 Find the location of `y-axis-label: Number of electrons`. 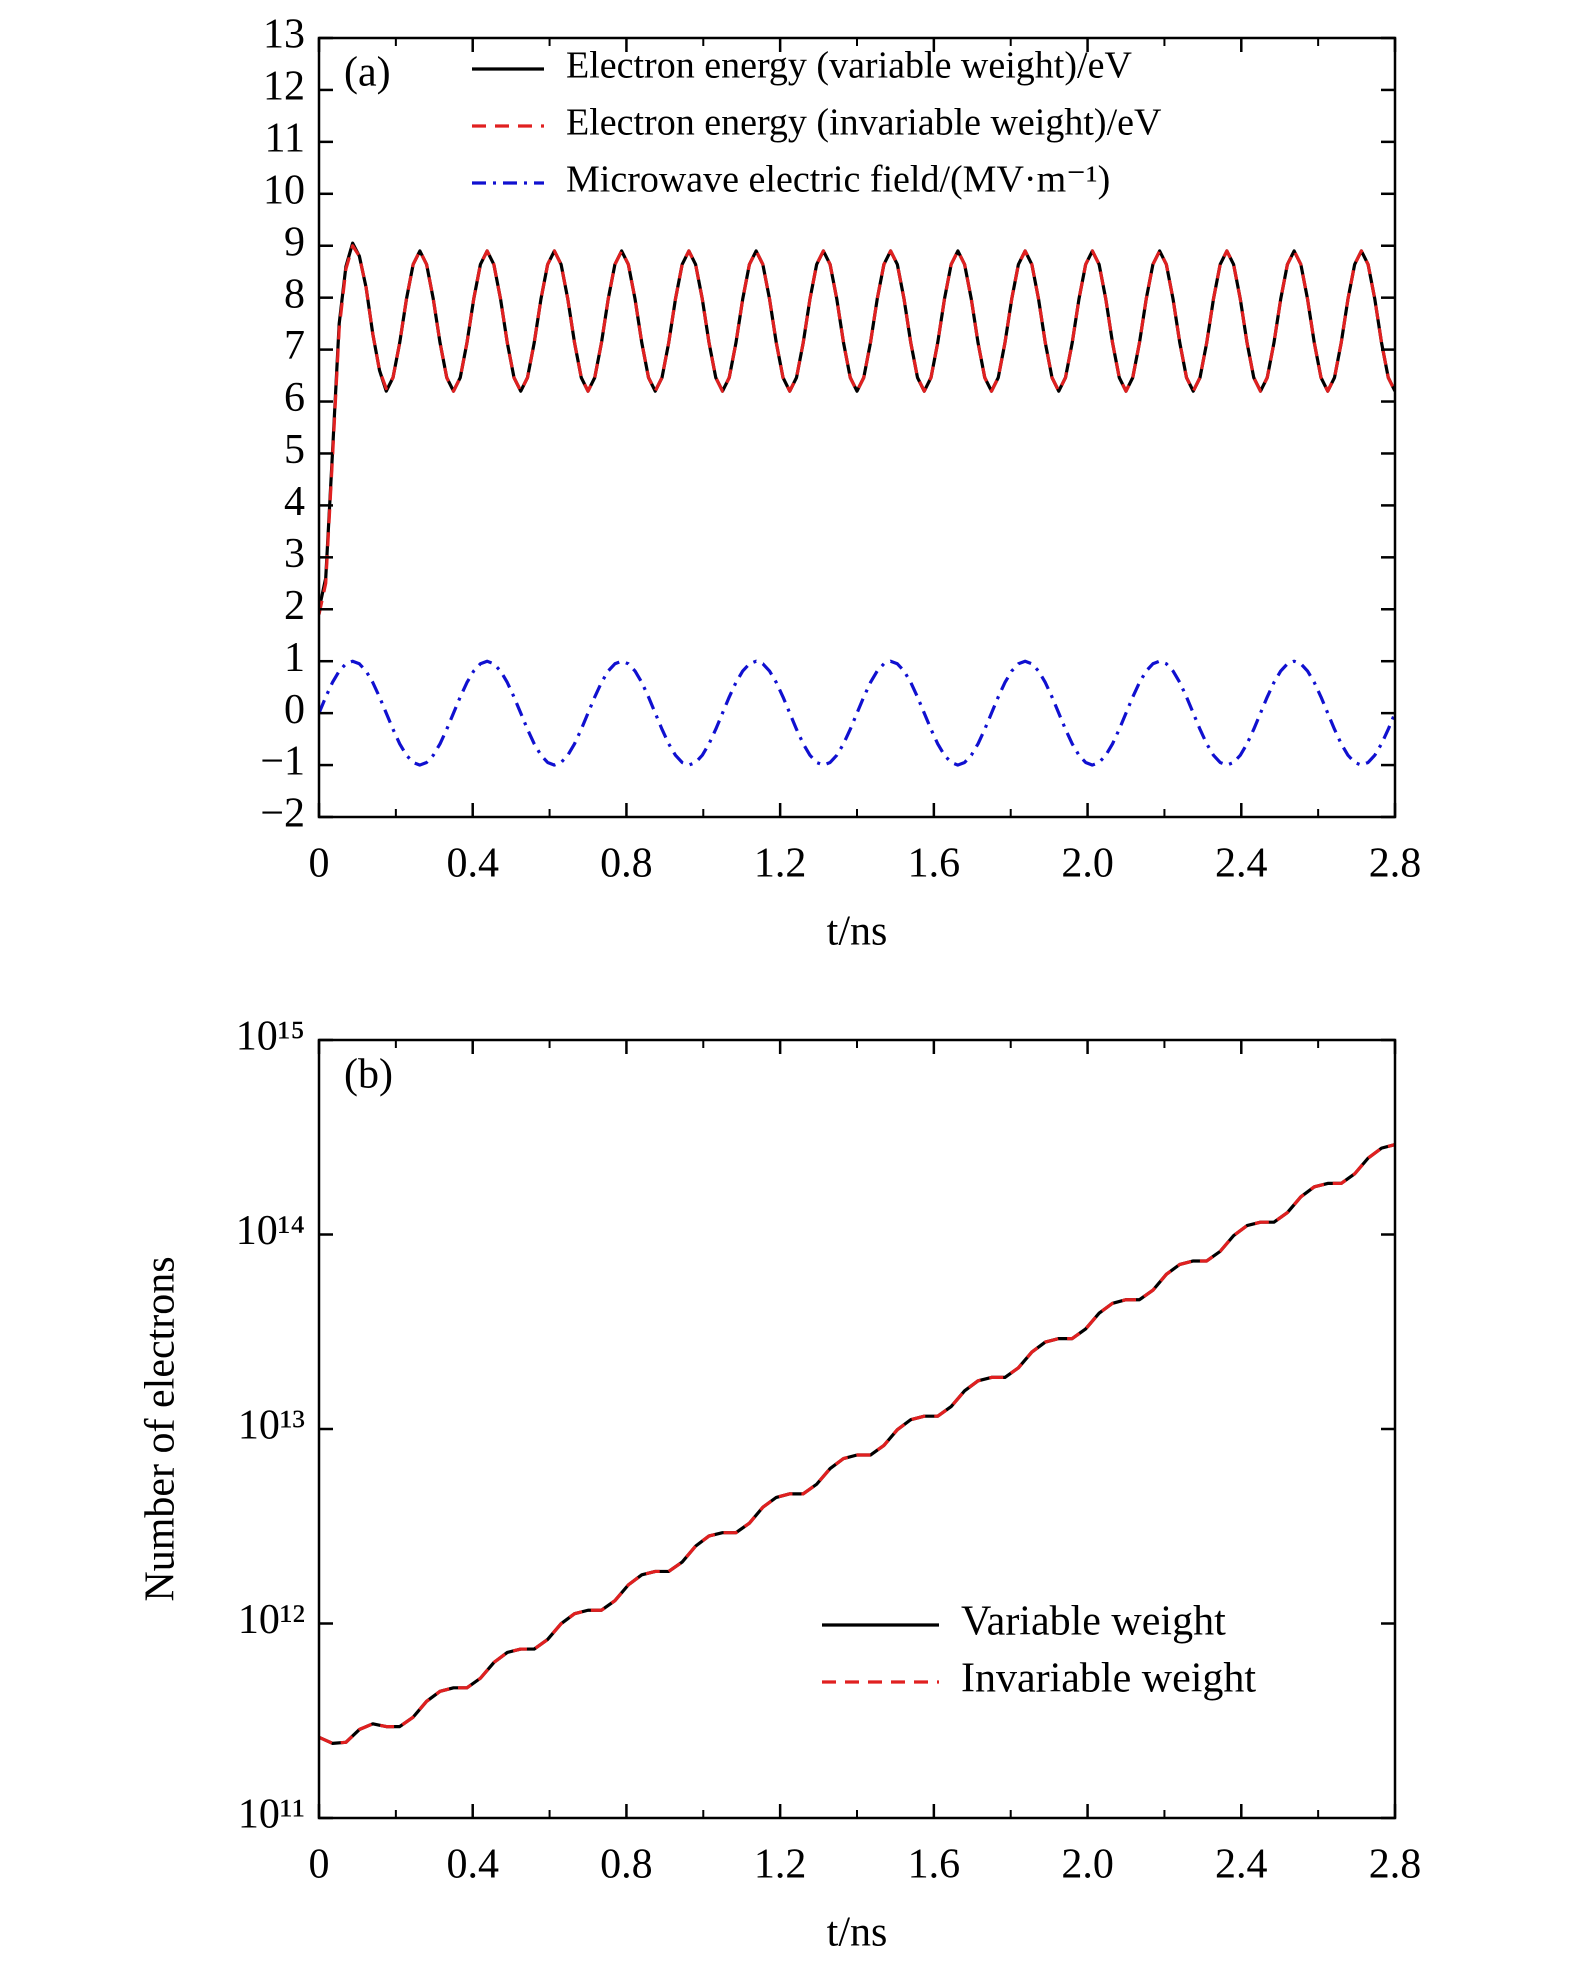

y-axis-label: Number of electrons is located at coordinates (161, 1428).